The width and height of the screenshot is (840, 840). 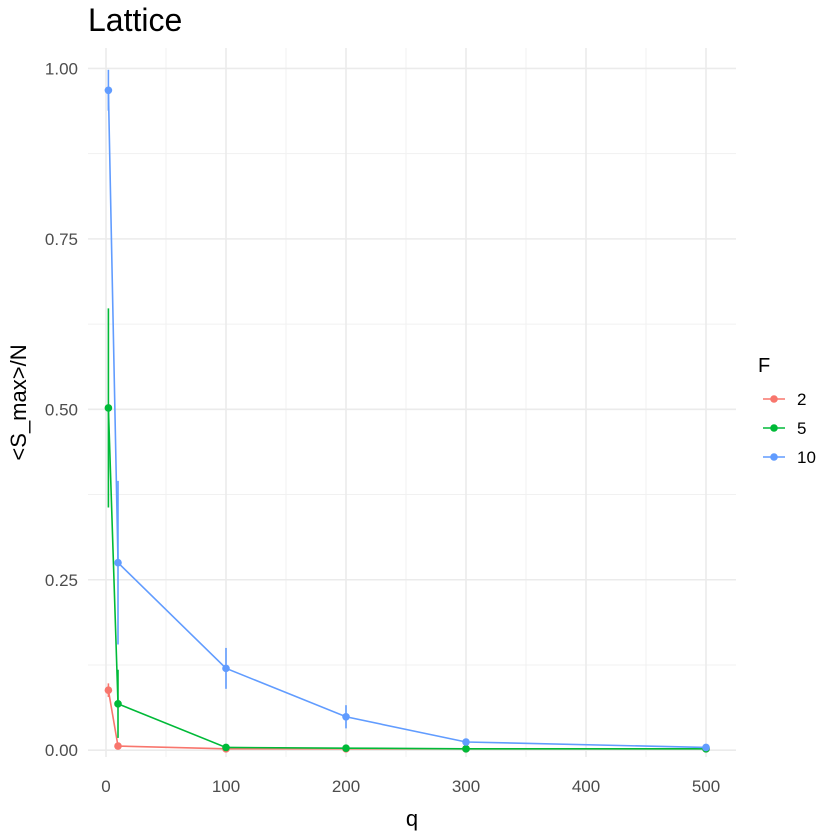 I want to click on chart-title: Lattice, so click(x=135, y=20).